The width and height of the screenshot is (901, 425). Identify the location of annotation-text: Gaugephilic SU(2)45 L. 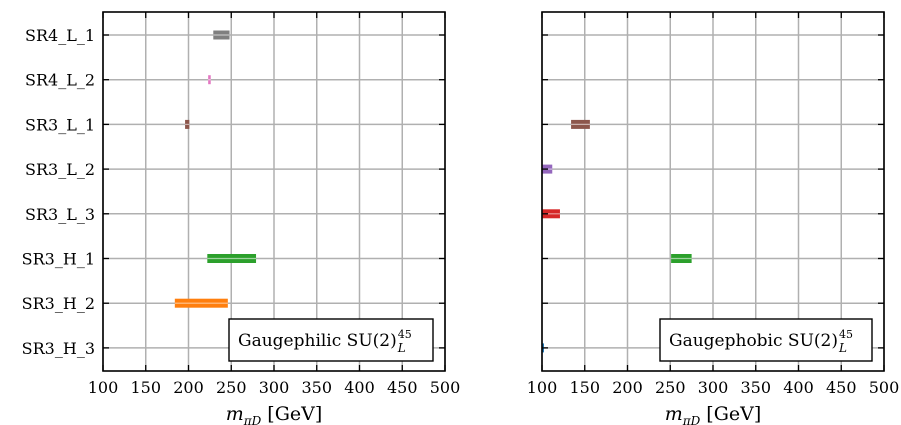
(325, 341).